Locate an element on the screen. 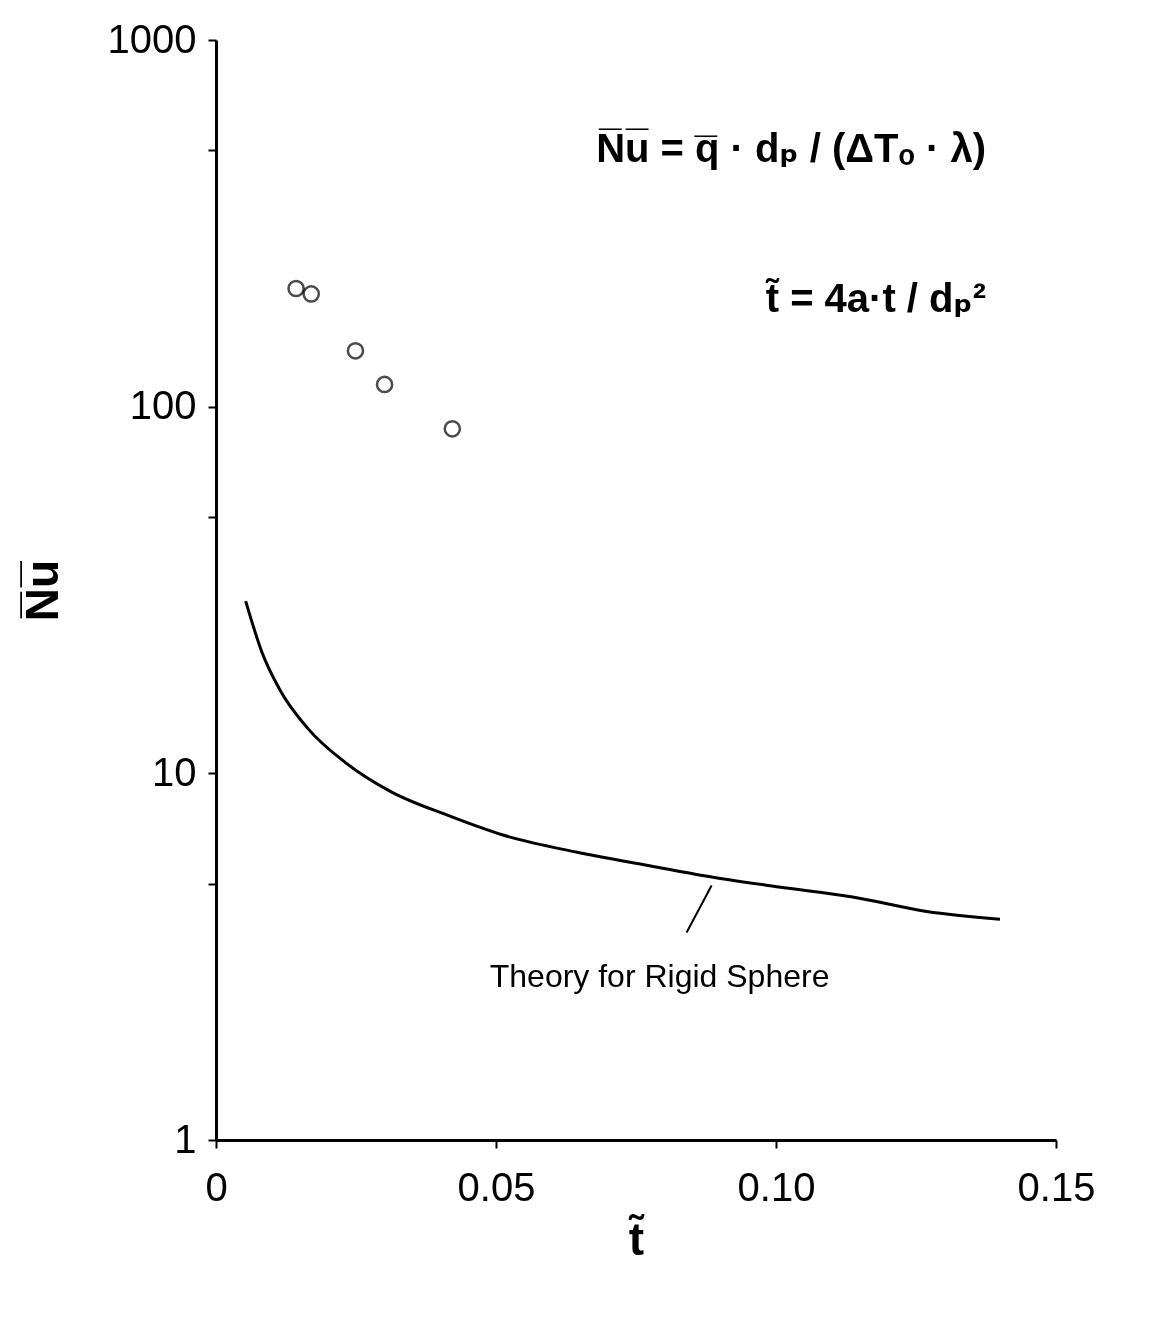 The height and width of the screenshot is (1323, 1160). x-tick-label: 0.15 is located at coordinates (1056, 1186).